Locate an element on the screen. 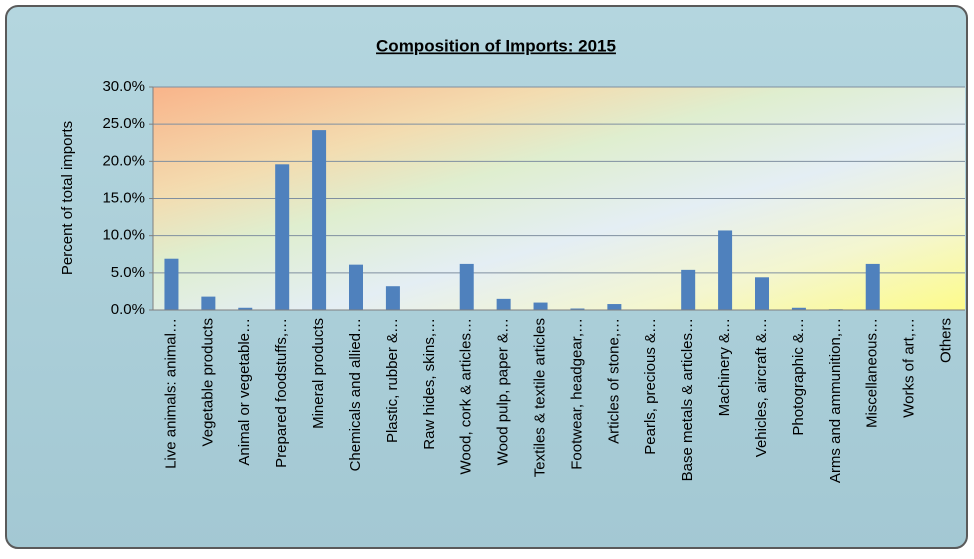 This screenshot has height=559, width=974. x-tick-label: Mineral products is located at coordinates (318, 373).